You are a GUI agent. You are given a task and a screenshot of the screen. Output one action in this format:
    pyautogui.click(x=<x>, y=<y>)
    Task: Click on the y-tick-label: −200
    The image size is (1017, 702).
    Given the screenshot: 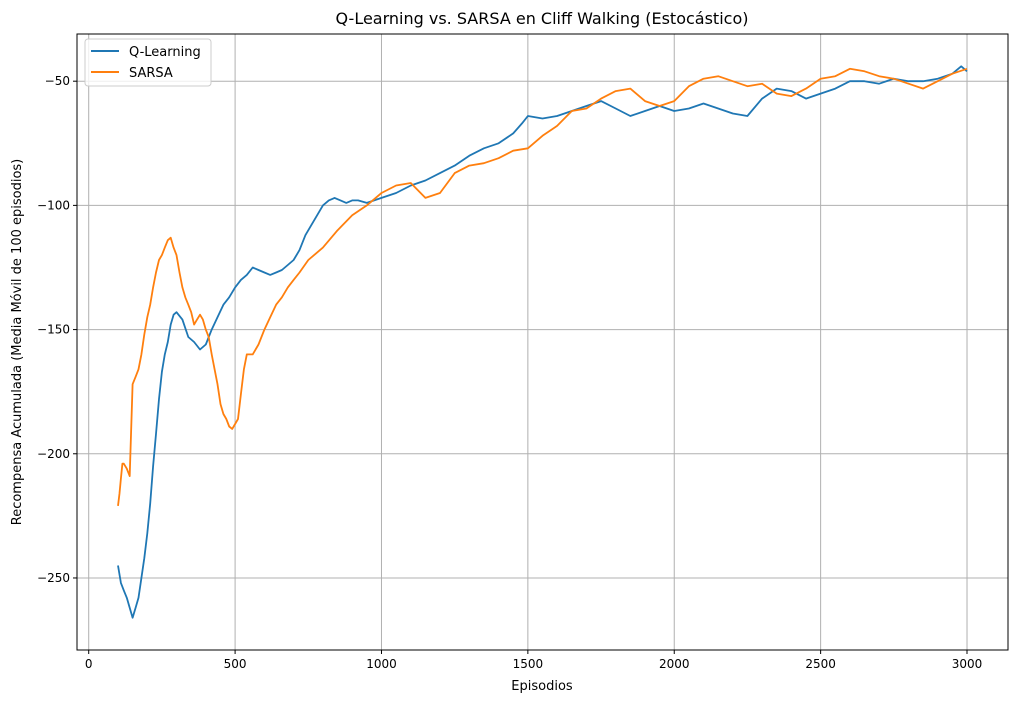 What is the action you would take?
    pyautogui.click(x=53, y=454)
    